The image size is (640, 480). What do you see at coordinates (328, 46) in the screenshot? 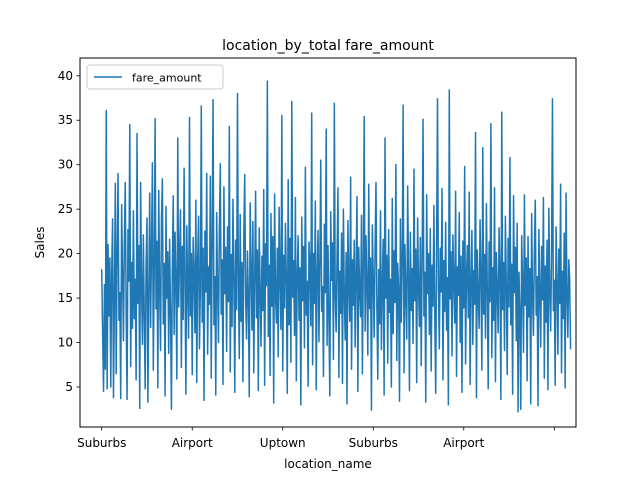
I see `chart-title: location_by_total fare_amount` at bounding box center [328, 46].